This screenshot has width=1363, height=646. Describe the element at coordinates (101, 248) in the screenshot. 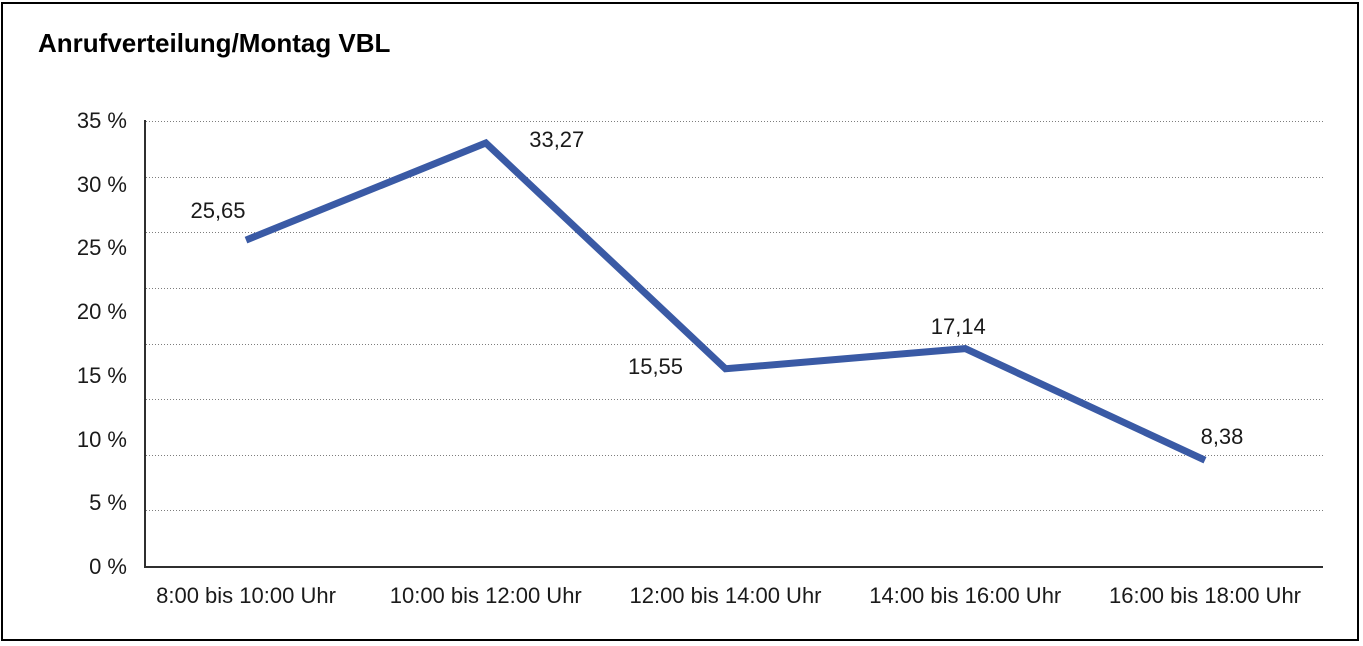

I see `y-tick-label: 25 %` at that location.